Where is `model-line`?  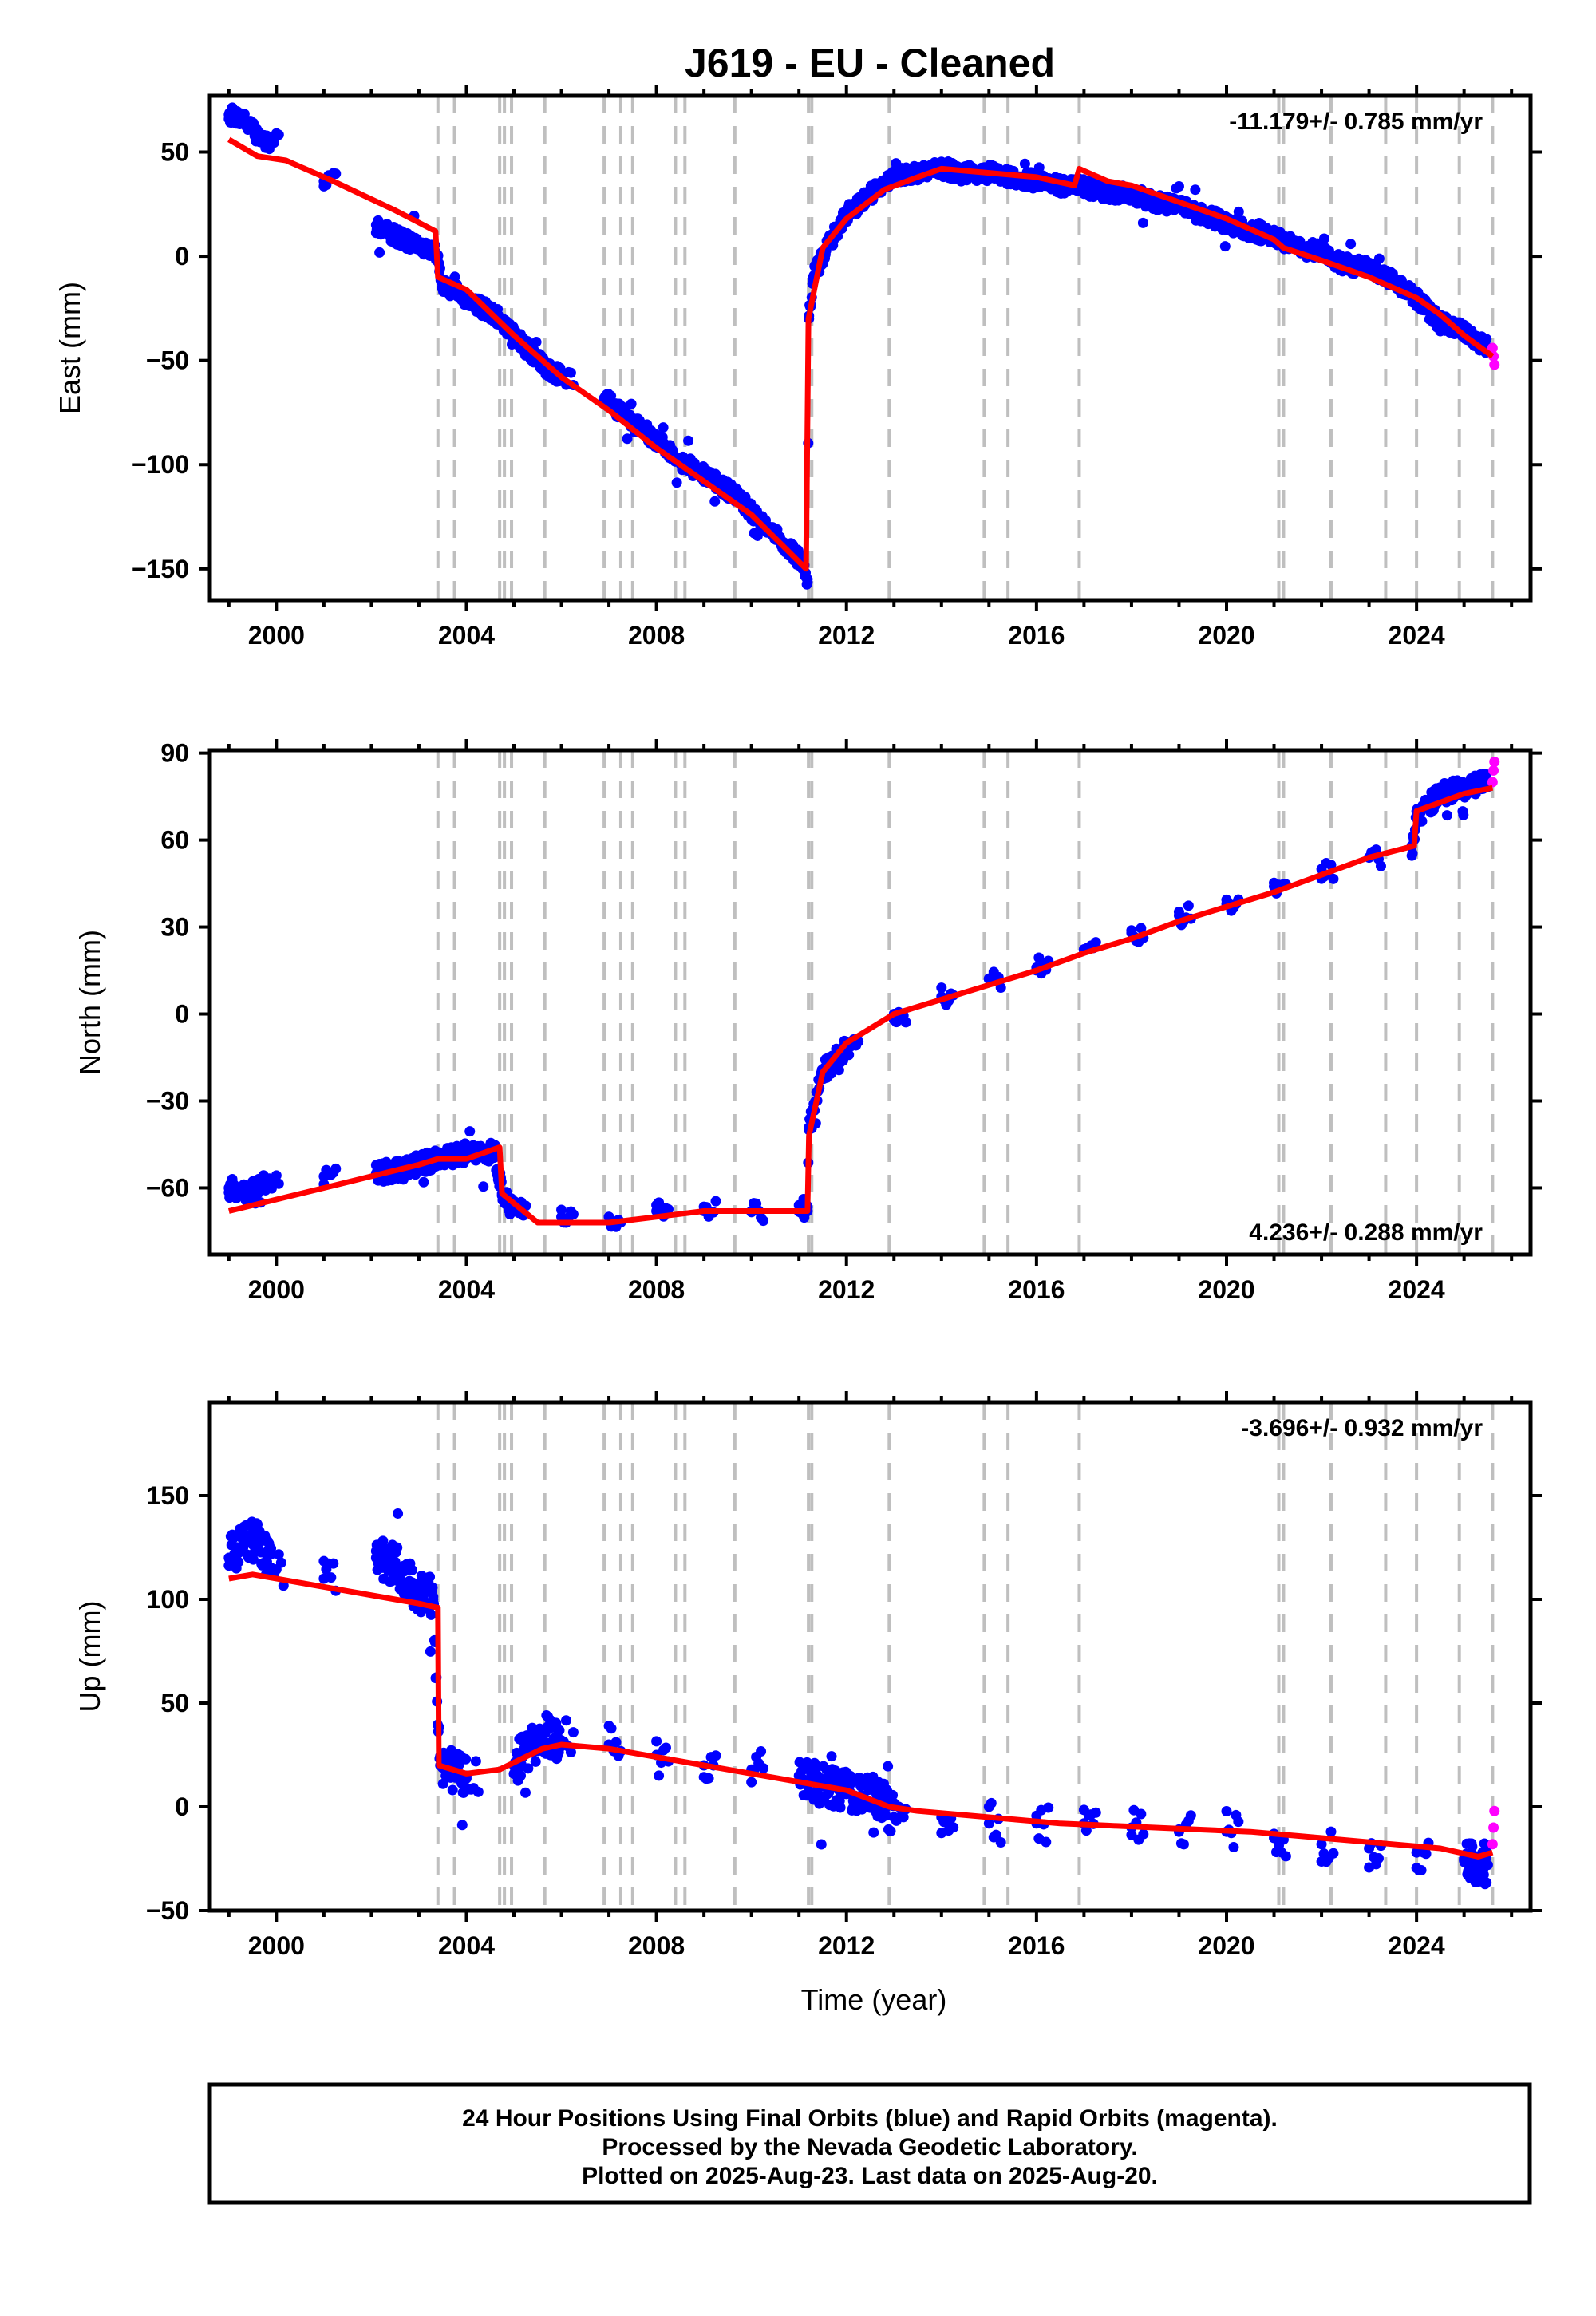 model-line is located at coordinates (861, 1716).